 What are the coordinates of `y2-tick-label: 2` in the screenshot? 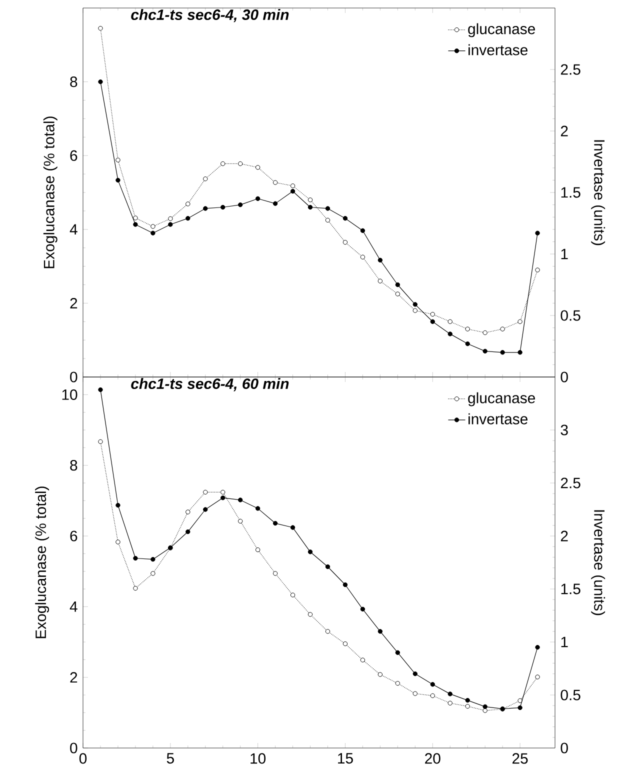 It's located at (564, 536).